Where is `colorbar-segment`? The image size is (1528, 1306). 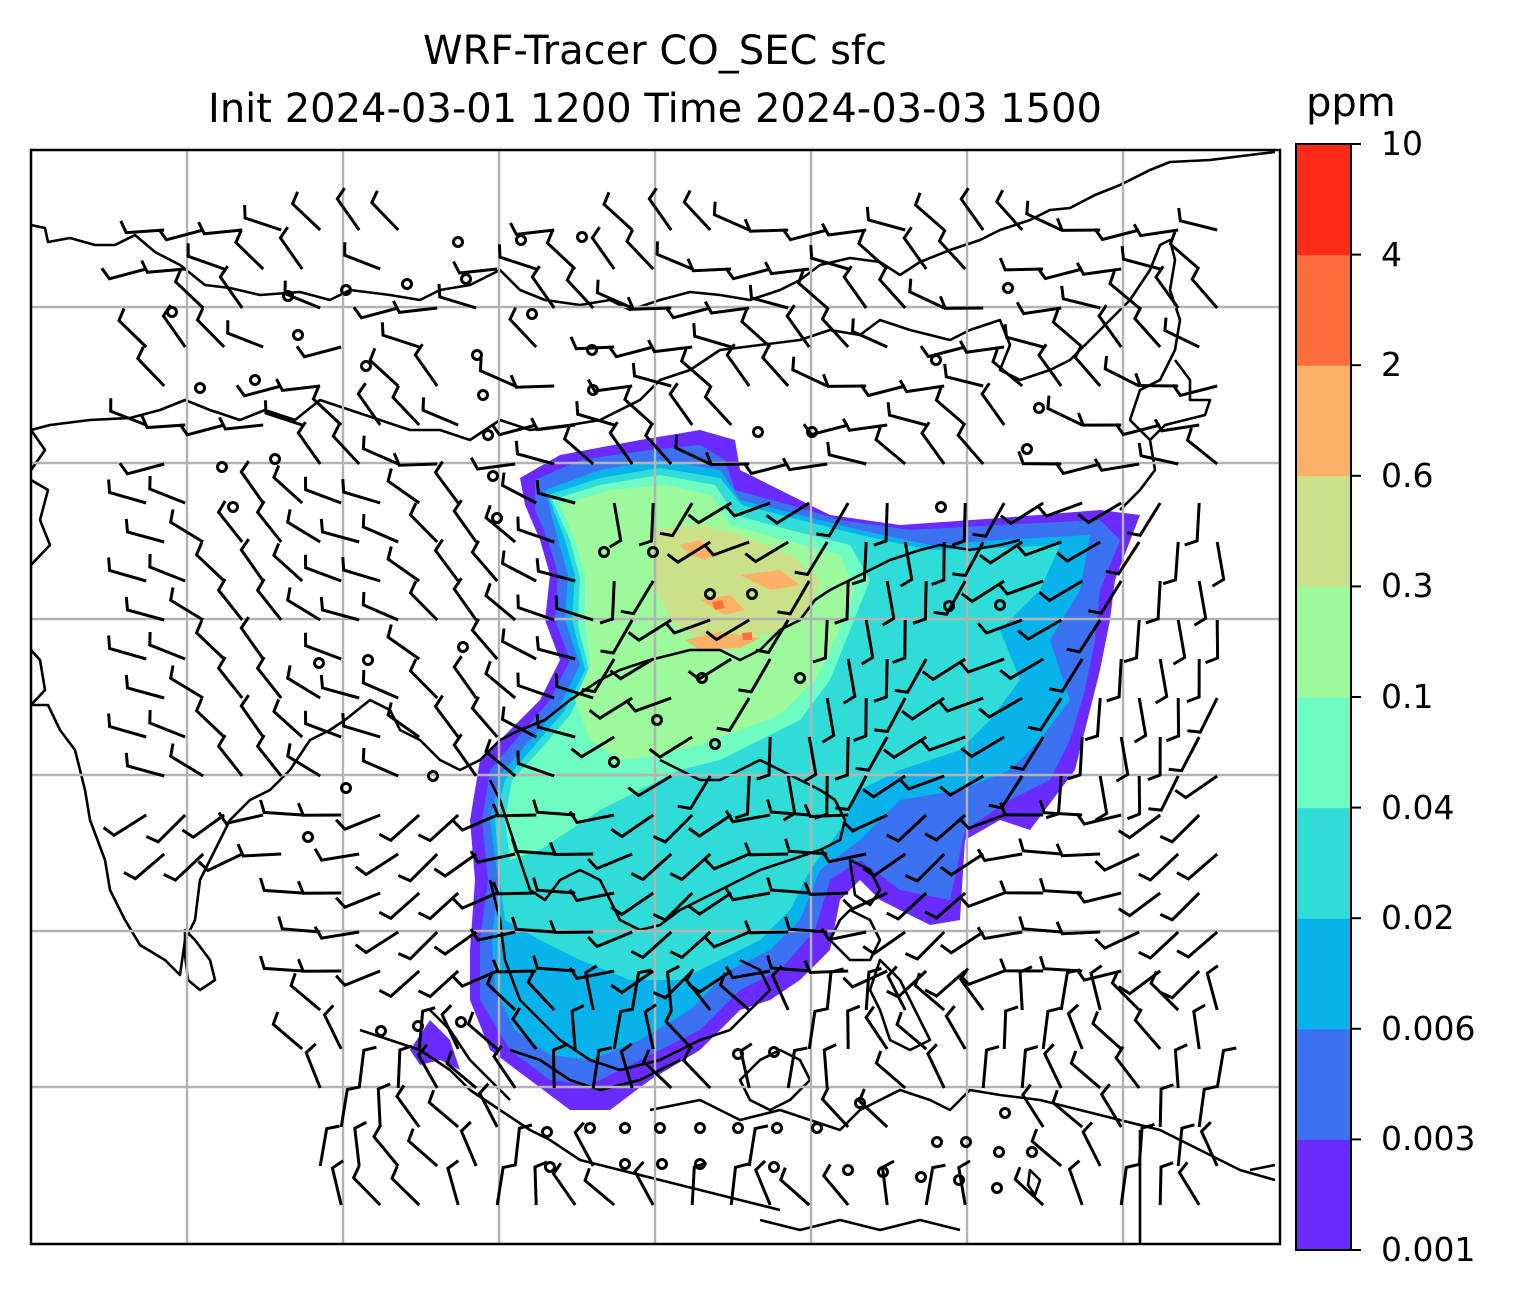
colorbar-segment is located at coordinates (1323, 200).